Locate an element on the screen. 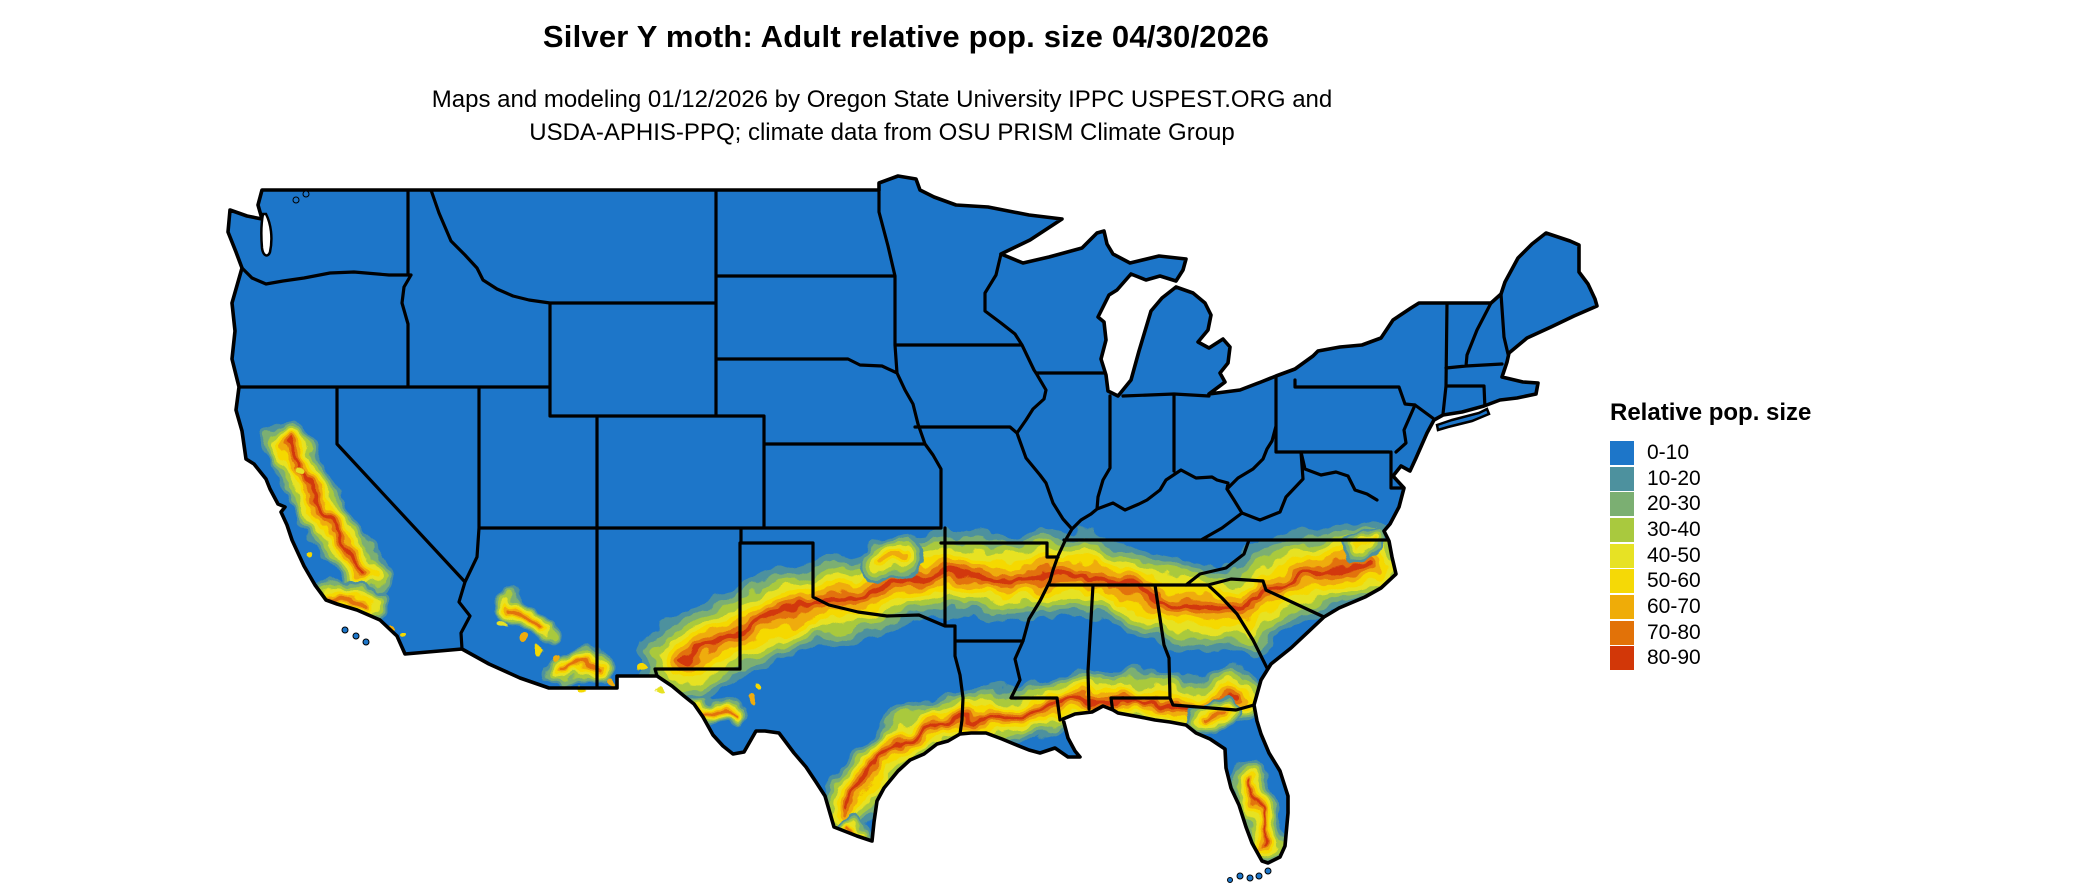  legend-label: 60-70 is located at coordinates (1674, 606).